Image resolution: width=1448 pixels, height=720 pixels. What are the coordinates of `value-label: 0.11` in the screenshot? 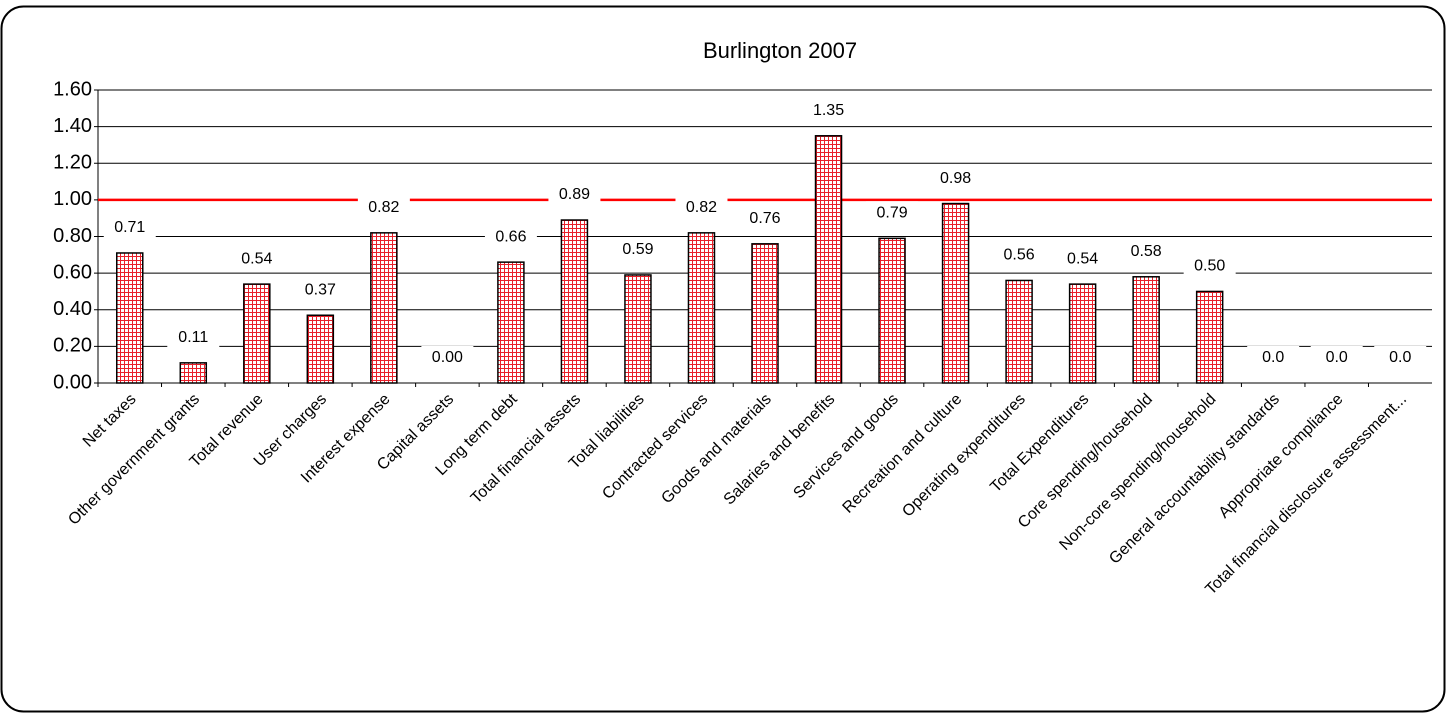 It's located at (193, 337).